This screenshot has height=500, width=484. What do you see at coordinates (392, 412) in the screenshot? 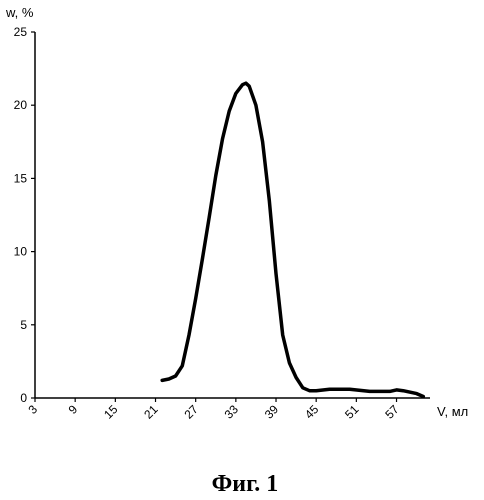
I see `x-tick-label: 57` at bounding box center [392, 412].